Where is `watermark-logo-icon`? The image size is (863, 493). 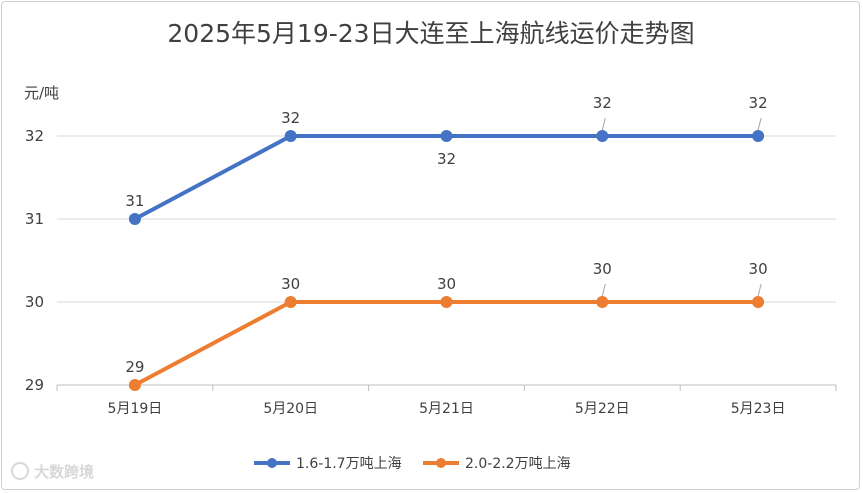
watermark-logo-icon is located at coordinates (20, 471).